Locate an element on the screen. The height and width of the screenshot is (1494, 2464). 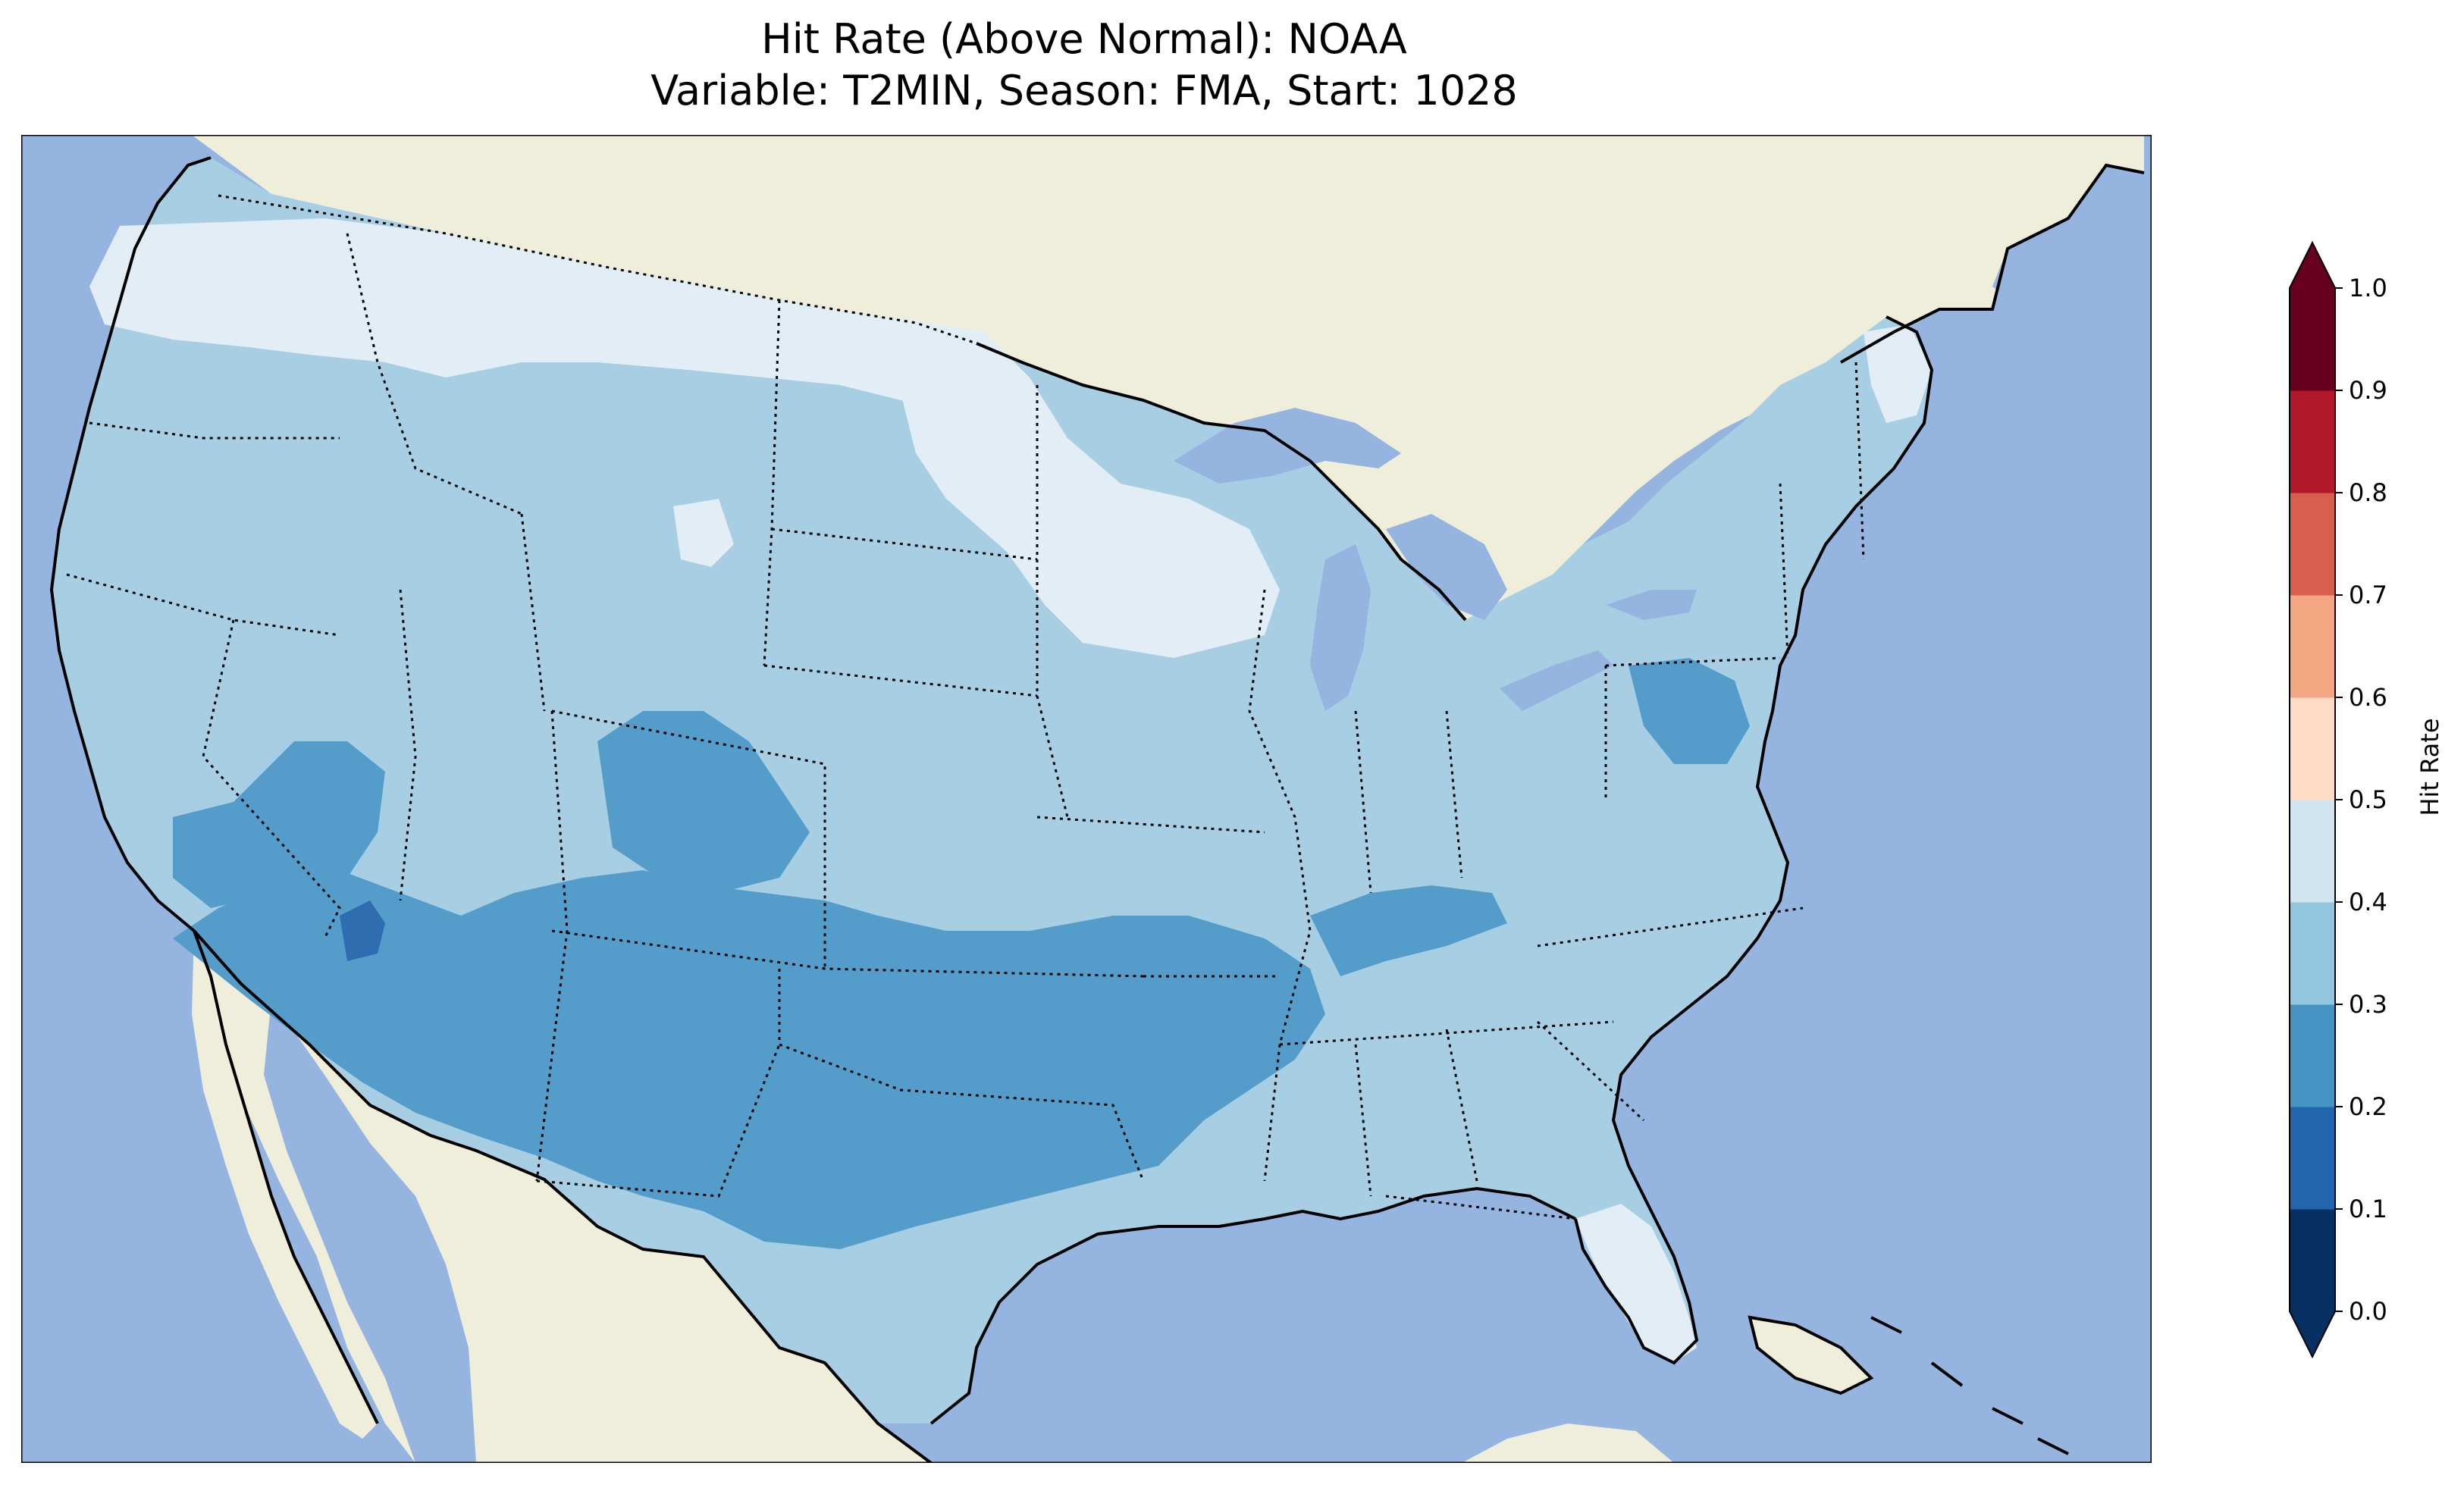
cuba is located at coordinates (1811, 1355).